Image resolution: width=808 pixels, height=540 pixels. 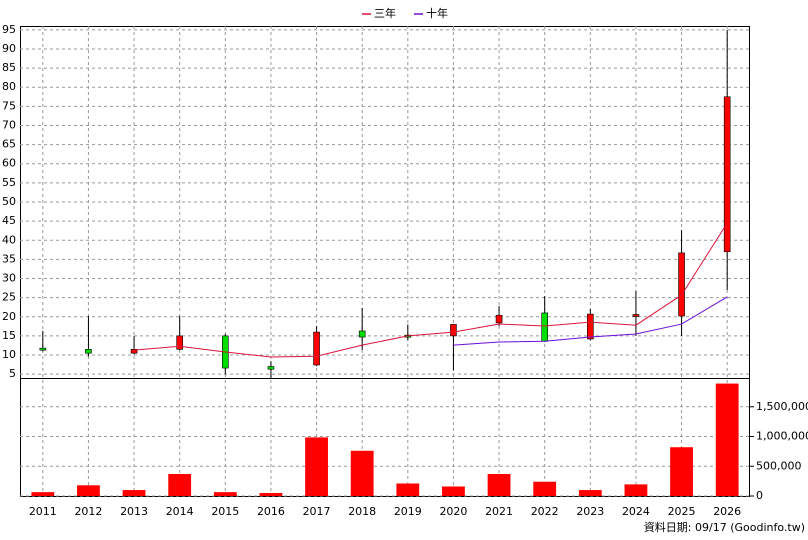 What do you see at coordinates (759, 495) in the screenshot?
I see `y2-tick-label: 0` at bounding box center [759, 495].